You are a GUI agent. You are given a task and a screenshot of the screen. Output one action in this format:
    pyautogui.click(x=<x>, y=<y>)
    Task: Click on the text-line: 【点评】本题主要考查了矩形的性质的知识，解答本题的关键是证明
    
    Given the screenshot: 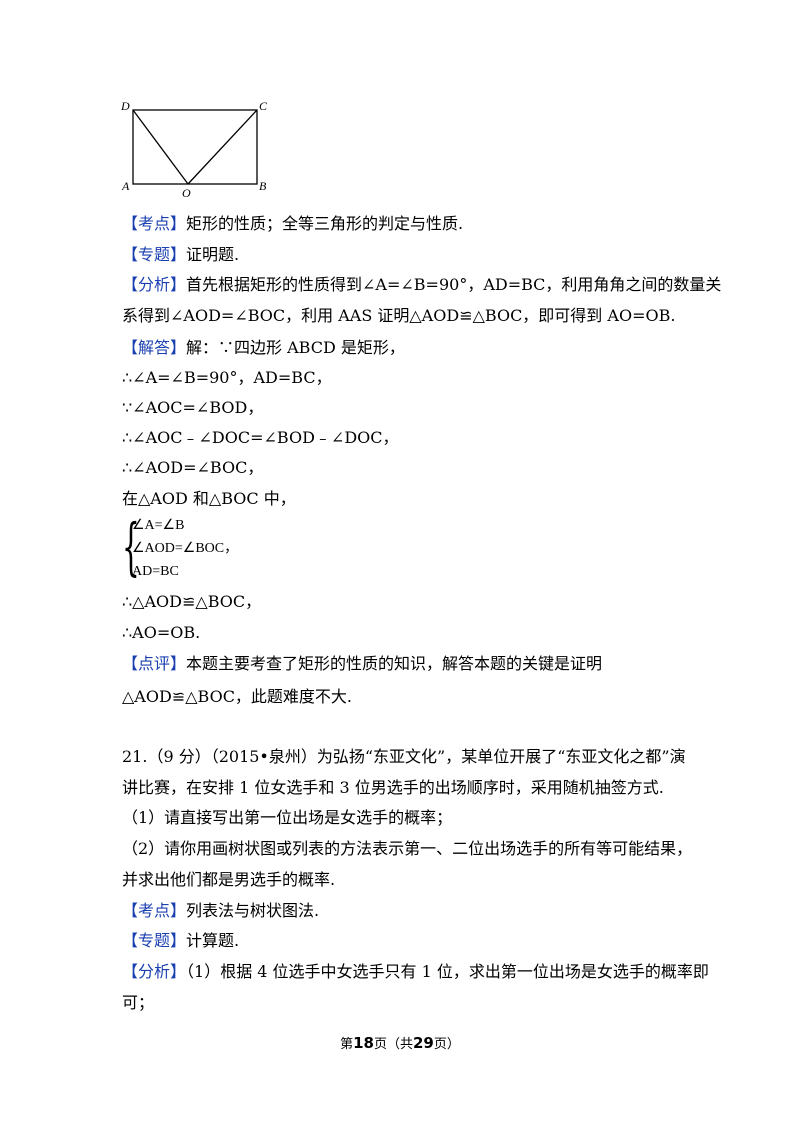 What is the action you would take?
    pyautogui.click(x=362, y=664)
    